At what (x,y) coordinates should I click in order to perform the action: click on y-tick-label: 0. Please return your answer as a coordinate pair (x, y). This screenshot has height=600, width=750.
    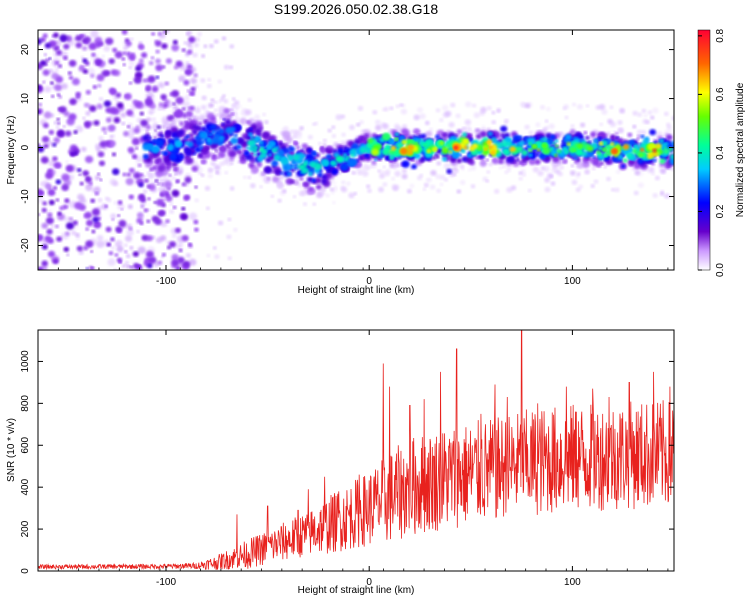
    Looking at the image, I should click on (25, 147).